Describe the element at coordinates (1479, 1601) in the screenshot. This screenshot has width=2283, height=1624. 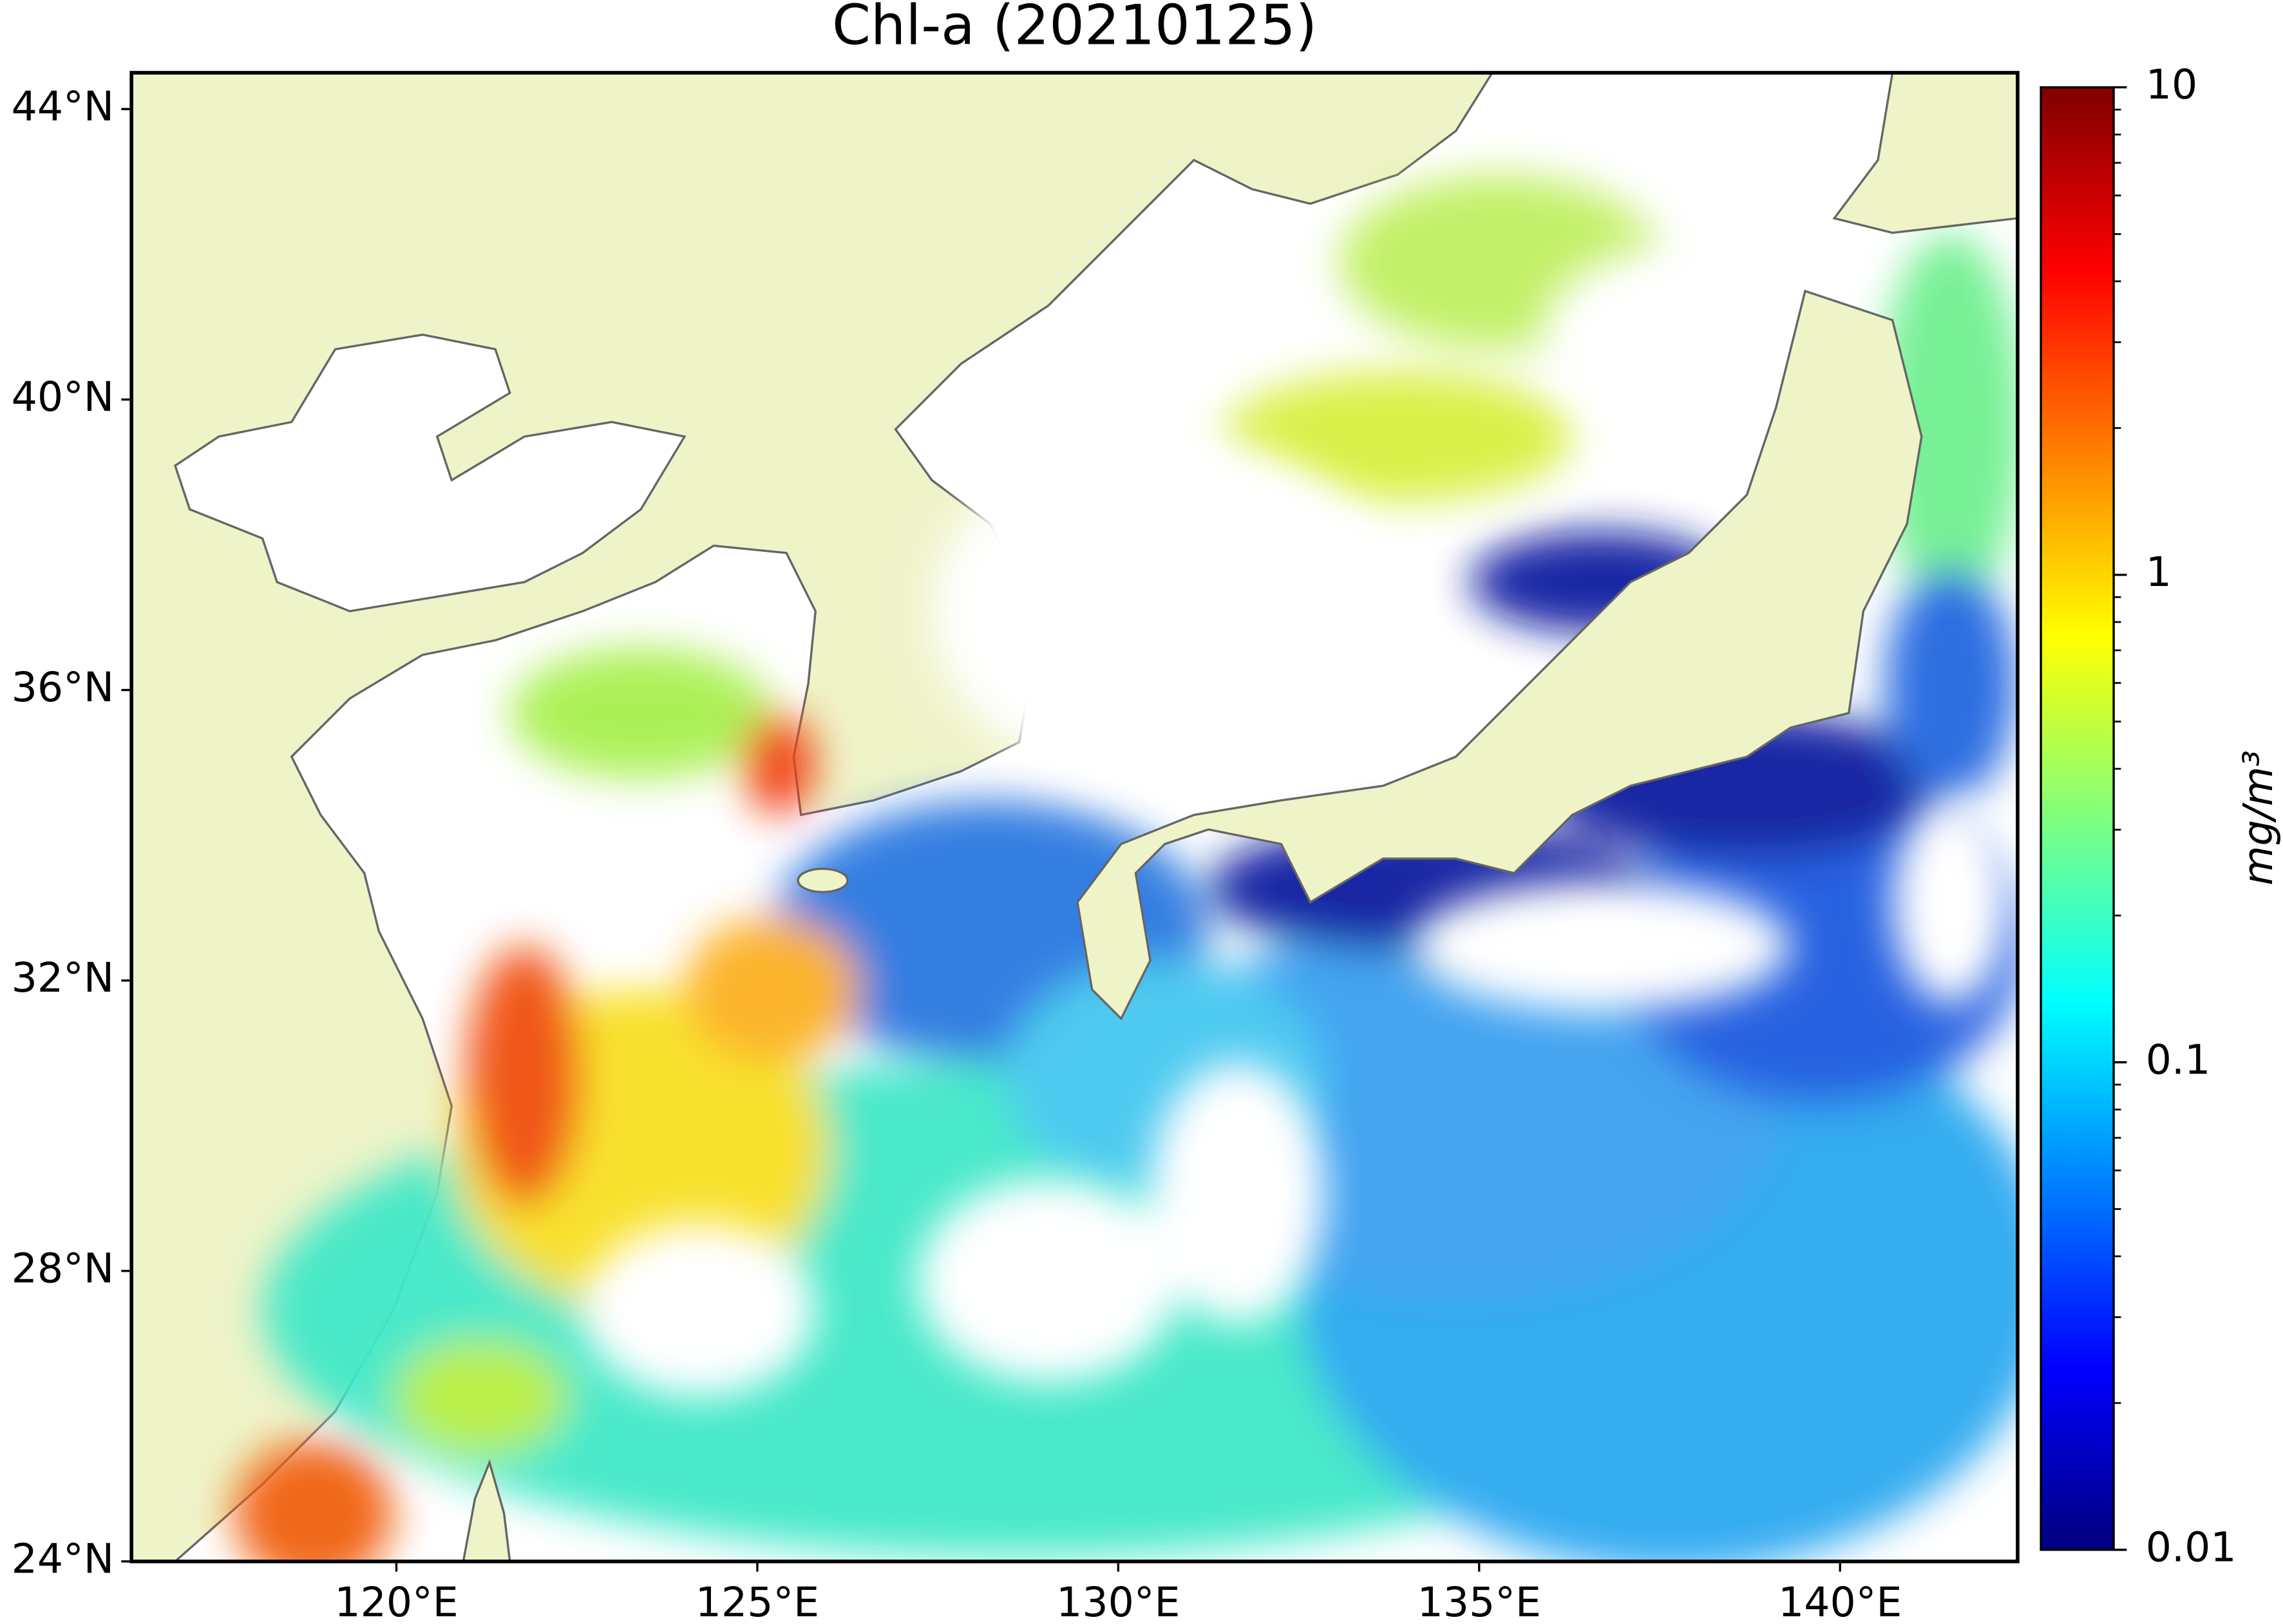
I see `x-tick-label: 135°E` at that location.